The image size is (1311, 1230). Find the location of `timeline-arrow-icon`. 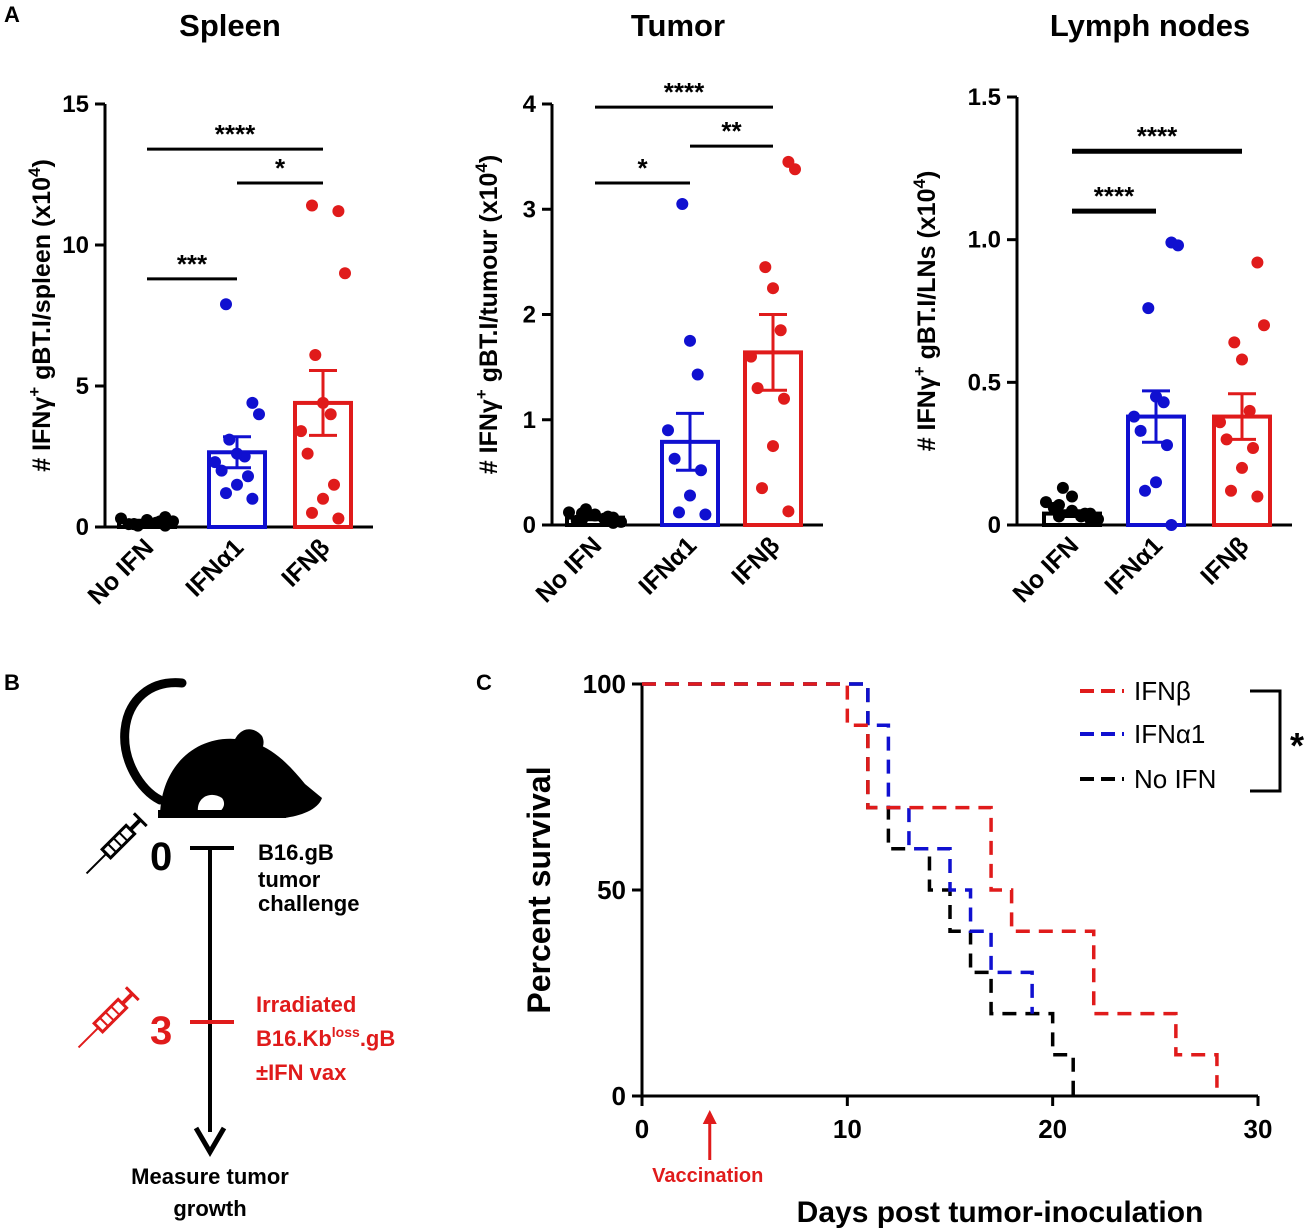

timeline-arrow-icon is located at coordinates (210, 1141).